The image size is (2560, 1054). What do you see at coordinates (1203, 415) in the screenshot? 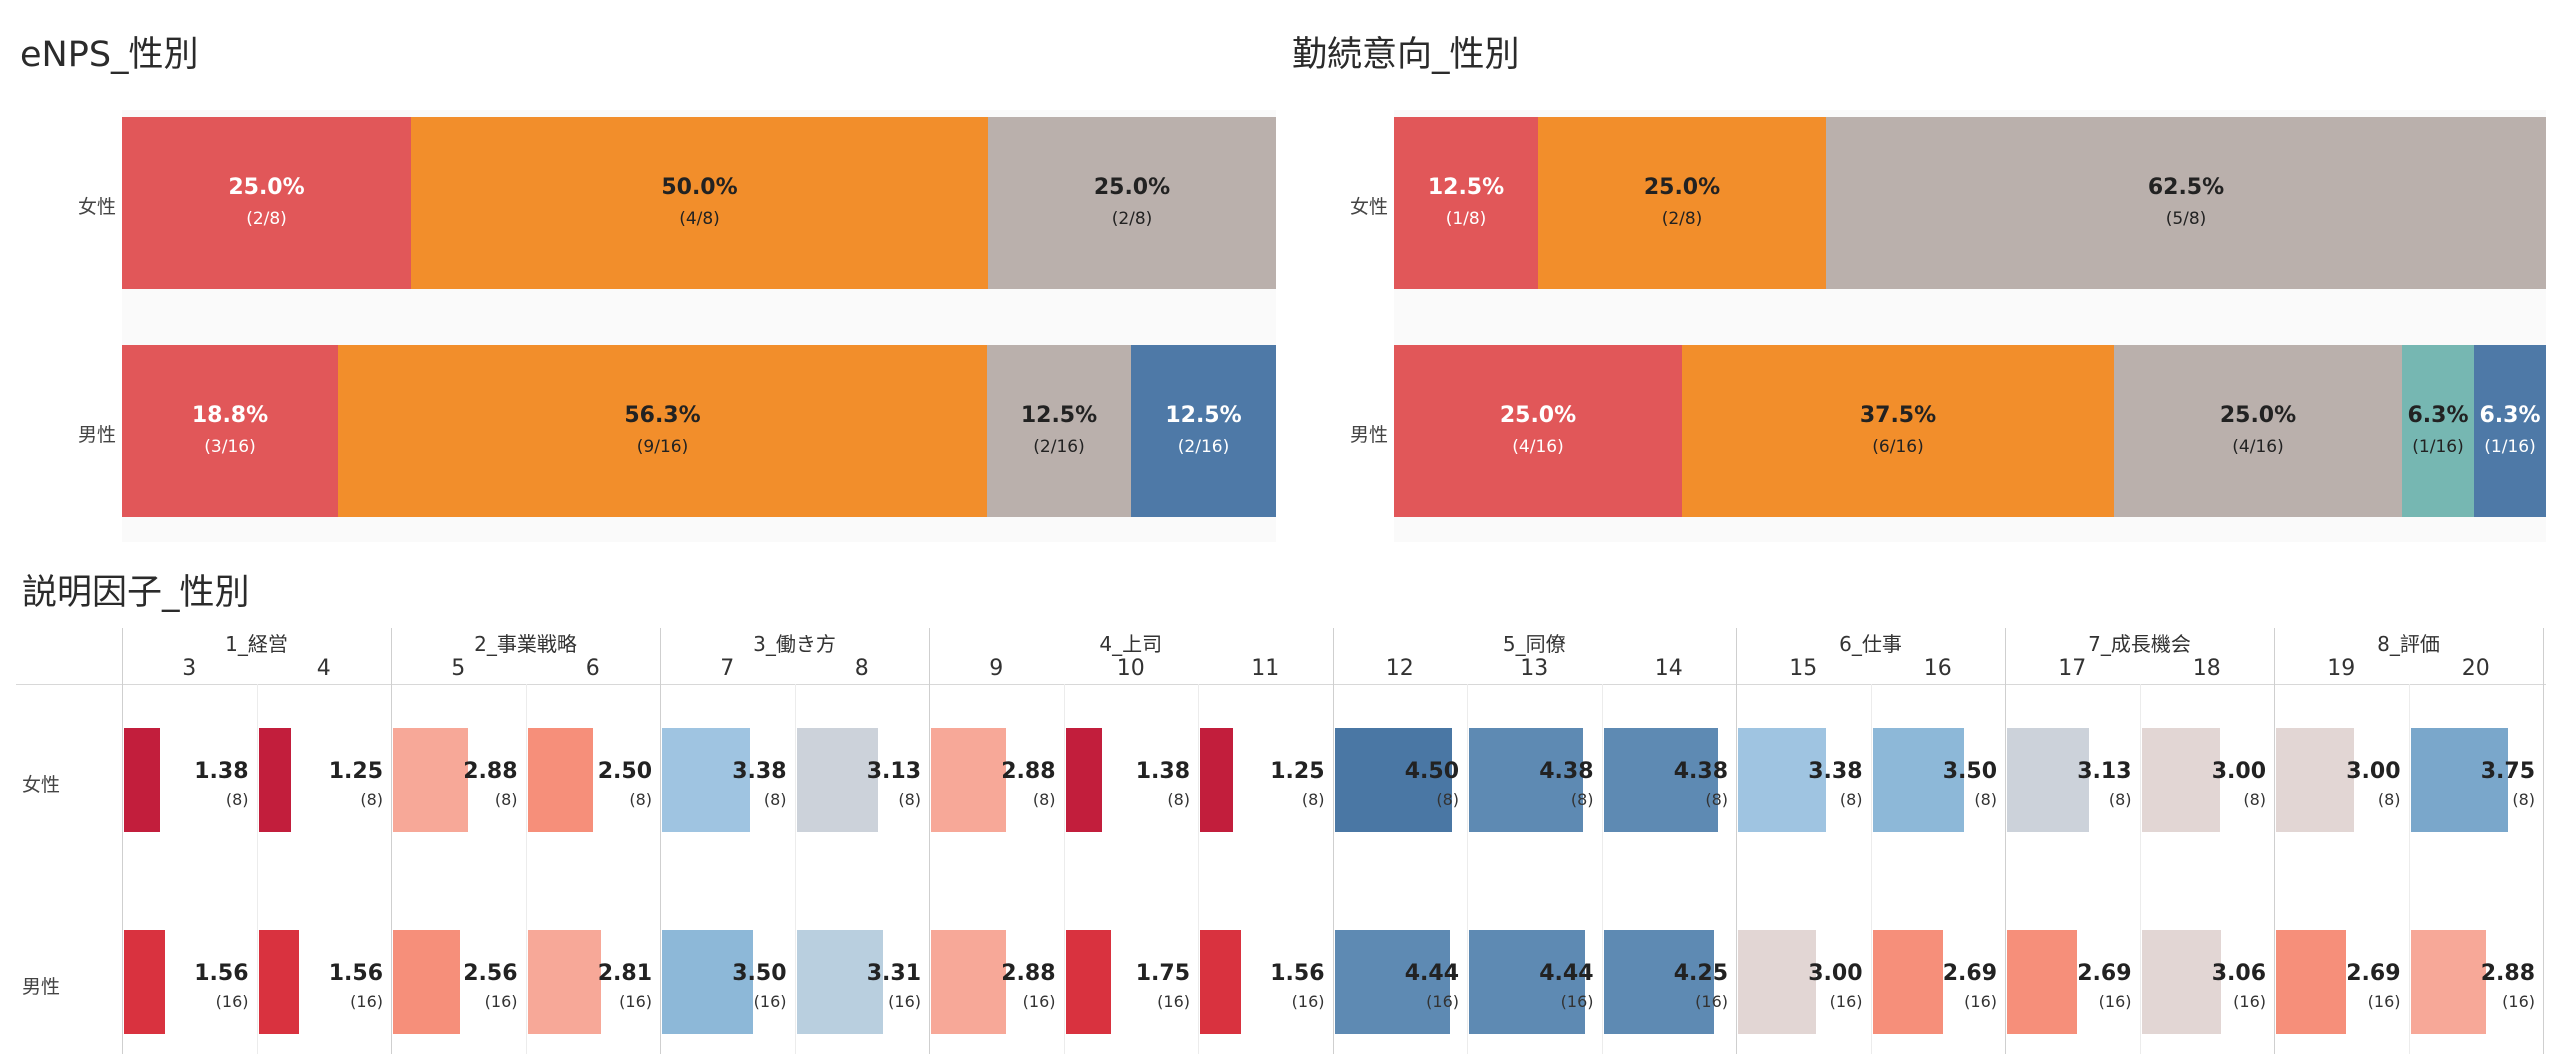
I see `segment-percent-label: 12.5%` at bounding box center [1203, 415].